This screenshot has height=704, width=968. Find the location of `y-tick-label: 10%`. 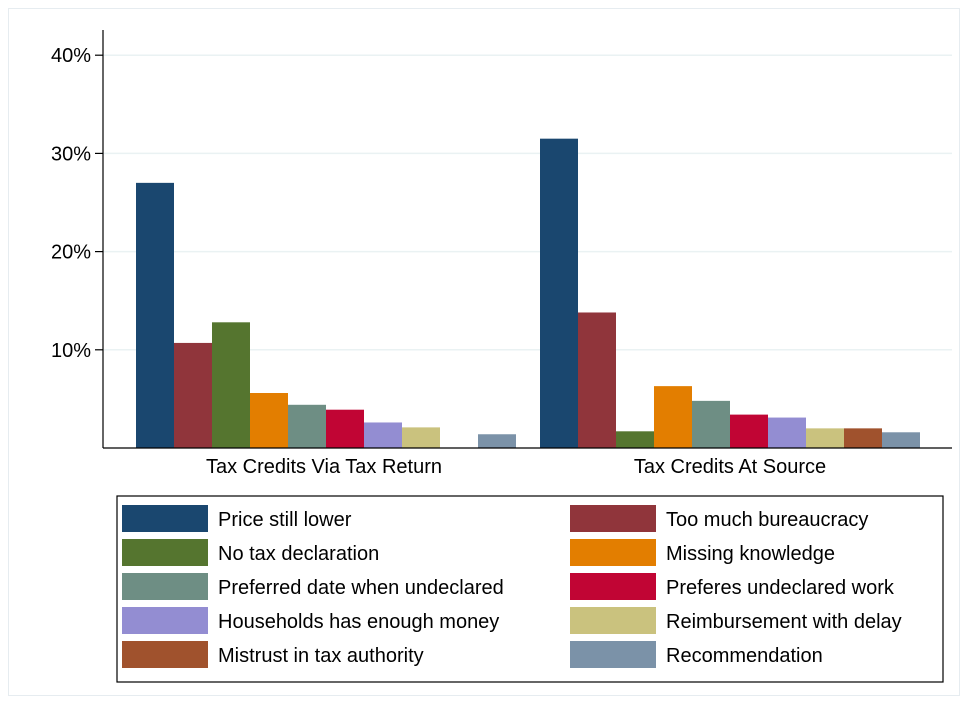

y-tick-label: 10% is located at coordinates (71, 351).